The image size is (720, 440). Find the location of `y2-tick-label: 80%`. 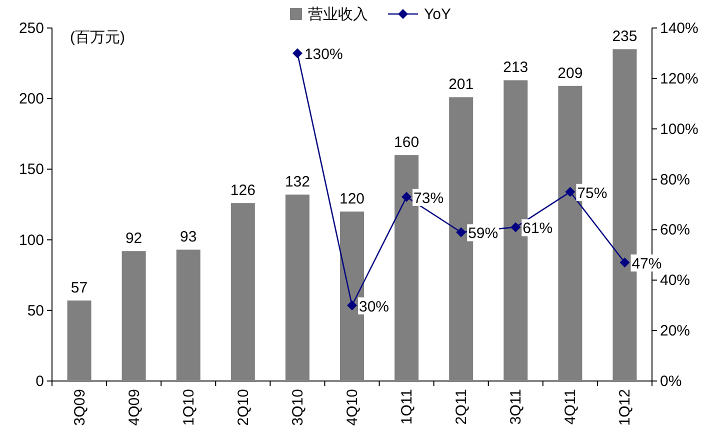

y2-tick-label: 80% is located at coordinates (675, 179).